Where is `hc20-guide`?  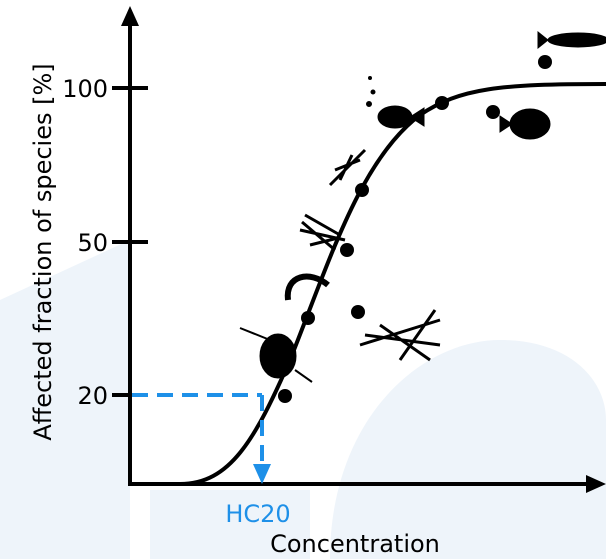
hc20-guide is located at coordinates (198, 429).